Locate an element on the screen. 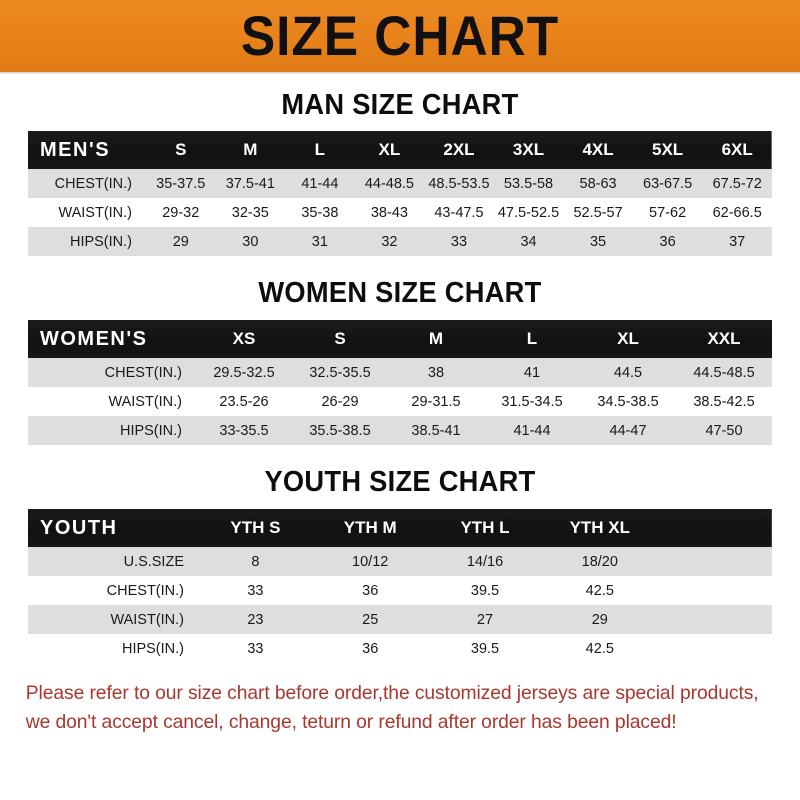  table-cell: 63-67.5 is located at coordinates (668, 183).